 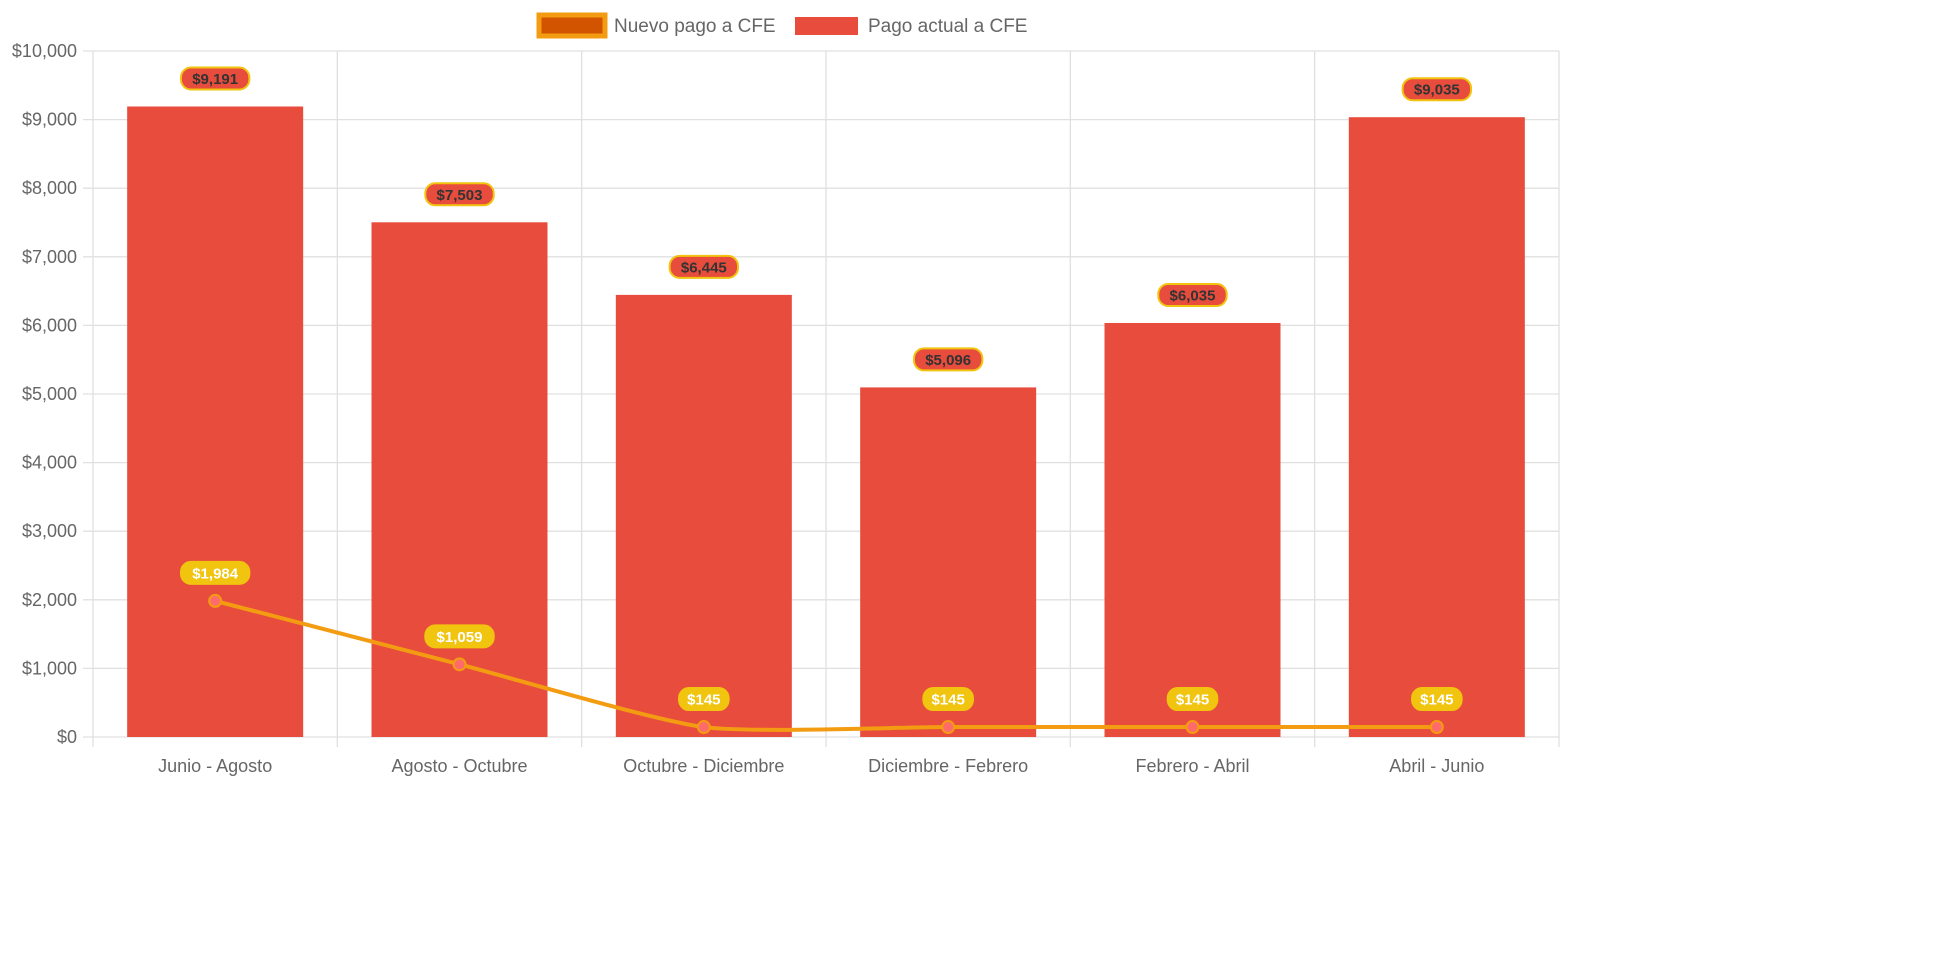 What do you see at coordinates (703, 766) in the screenshot?
I see `x-tick-label: Octubre - Diciembre` at bounding box center [703, 766].